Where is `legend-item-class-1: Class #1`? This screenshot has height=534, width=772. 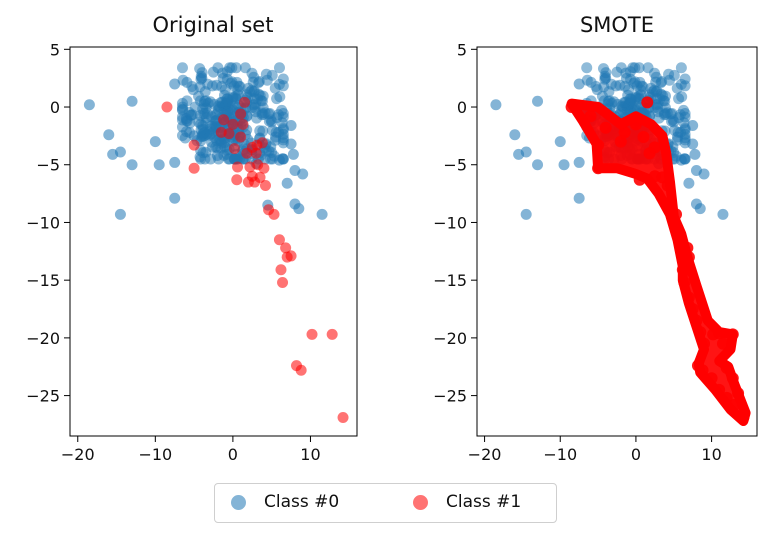 legend-item-class-1: Class #1 is located at coordinates (467, 502).